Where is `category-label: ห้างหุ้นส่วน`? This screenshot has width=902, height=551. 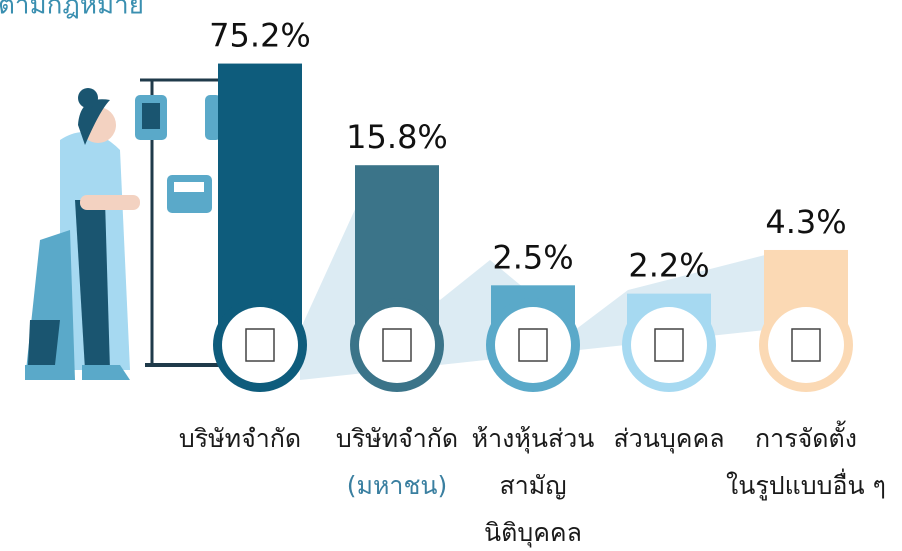 category-label: ห้างหุ้นส่วน is located at coordinates (533, 439).